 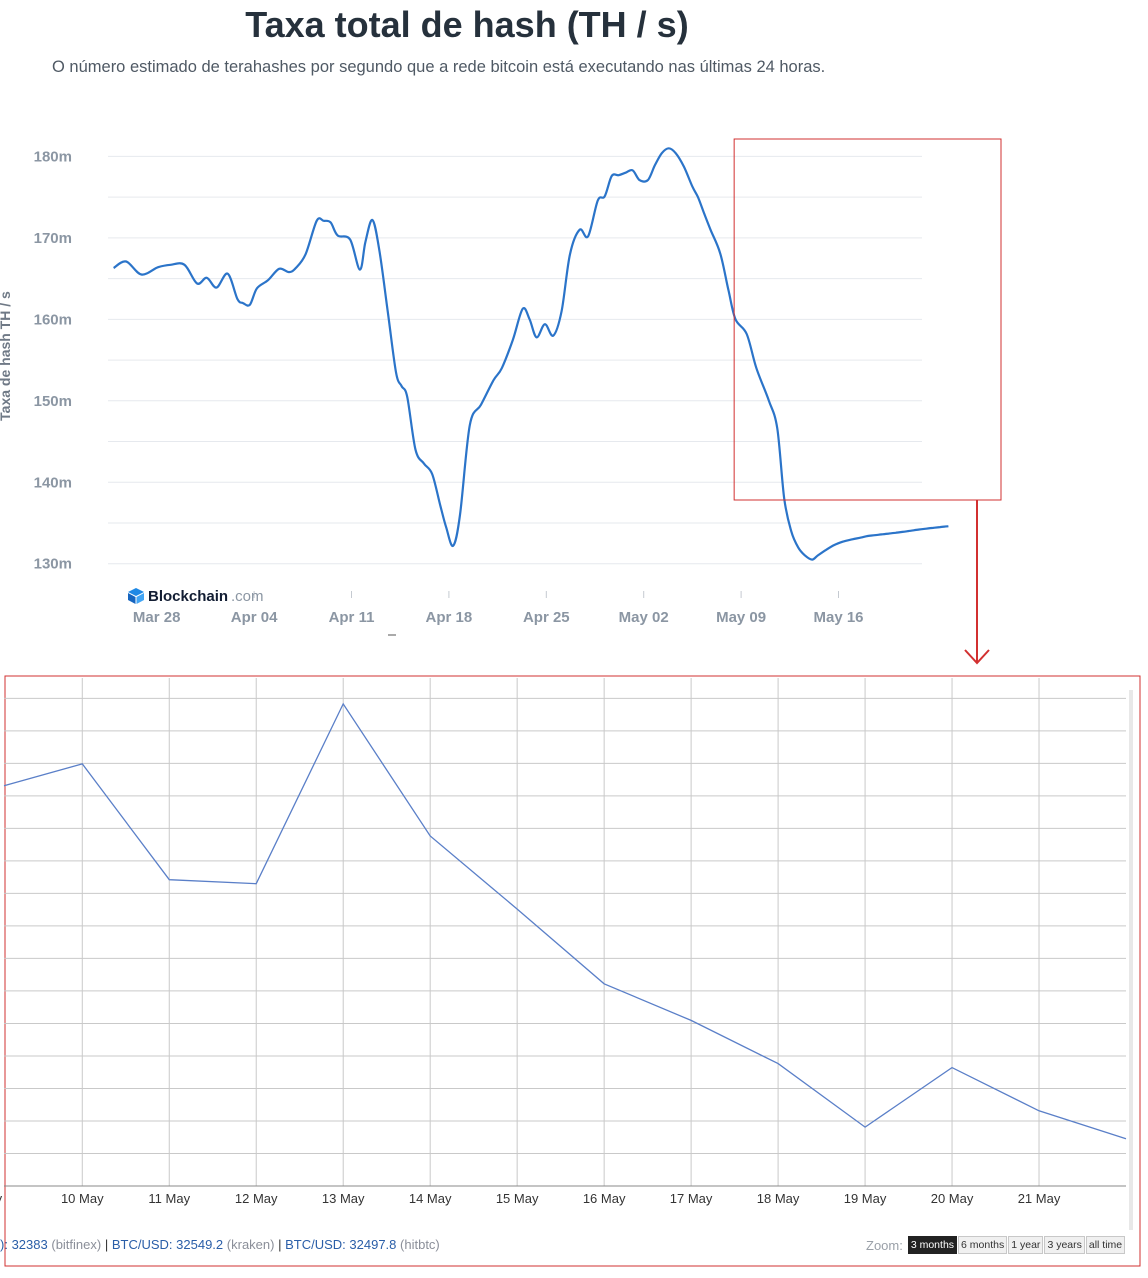 What do you see at coordinates (132, 598) in the screenshot?
I see `cube-left-face` at bounding box center [132, 598].